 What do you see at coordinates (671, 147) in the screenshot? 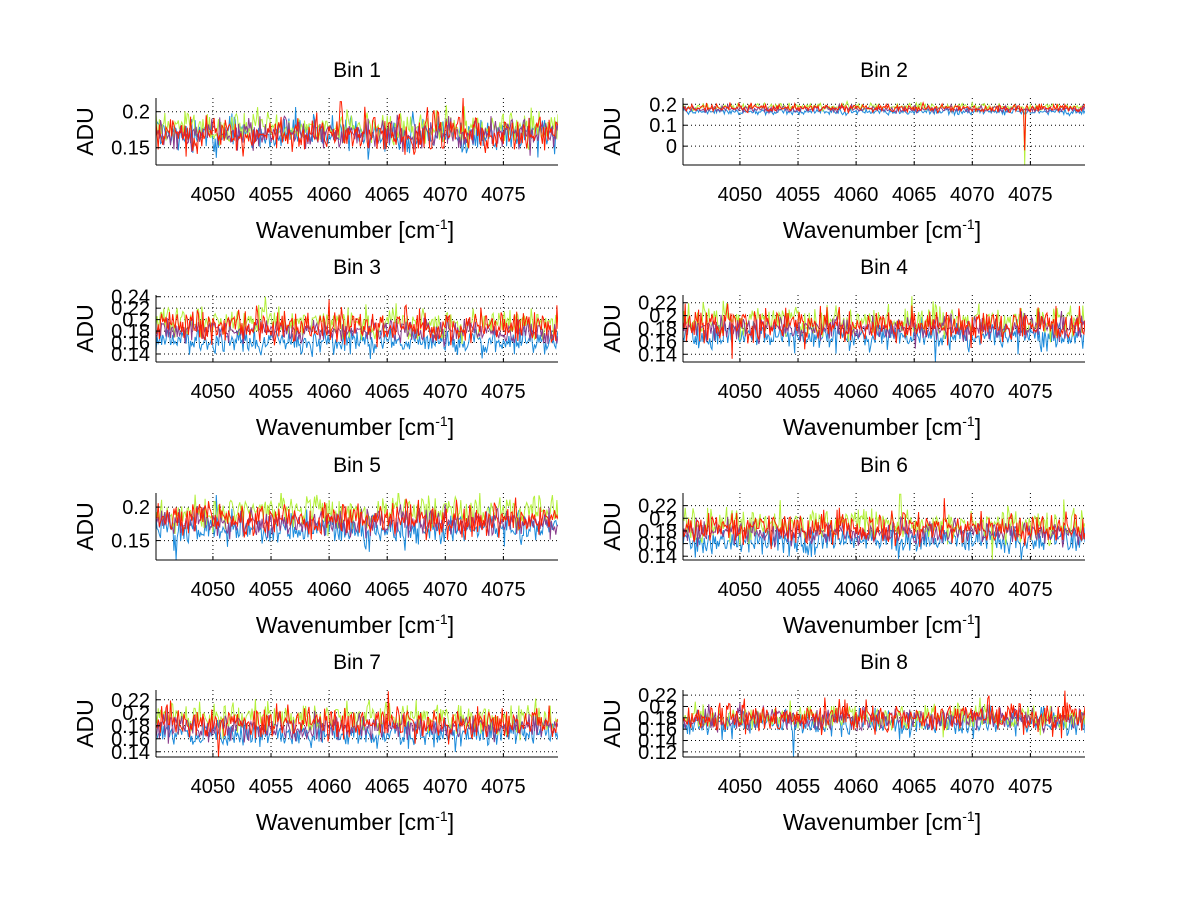
I see `y-tick-label: 0` at bounding box center [671, 147].